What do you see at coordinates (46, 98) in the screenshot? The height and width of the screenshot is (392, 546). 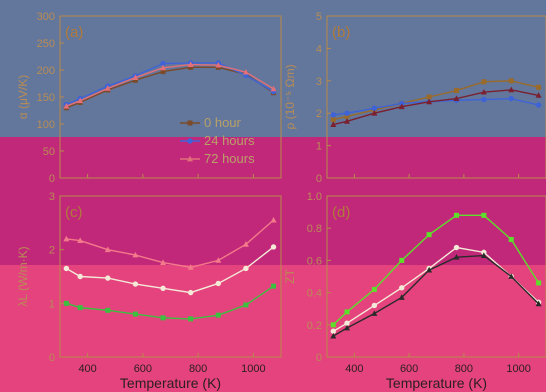 I see `y-tick-label: 150` at bounding box center [46, 98].